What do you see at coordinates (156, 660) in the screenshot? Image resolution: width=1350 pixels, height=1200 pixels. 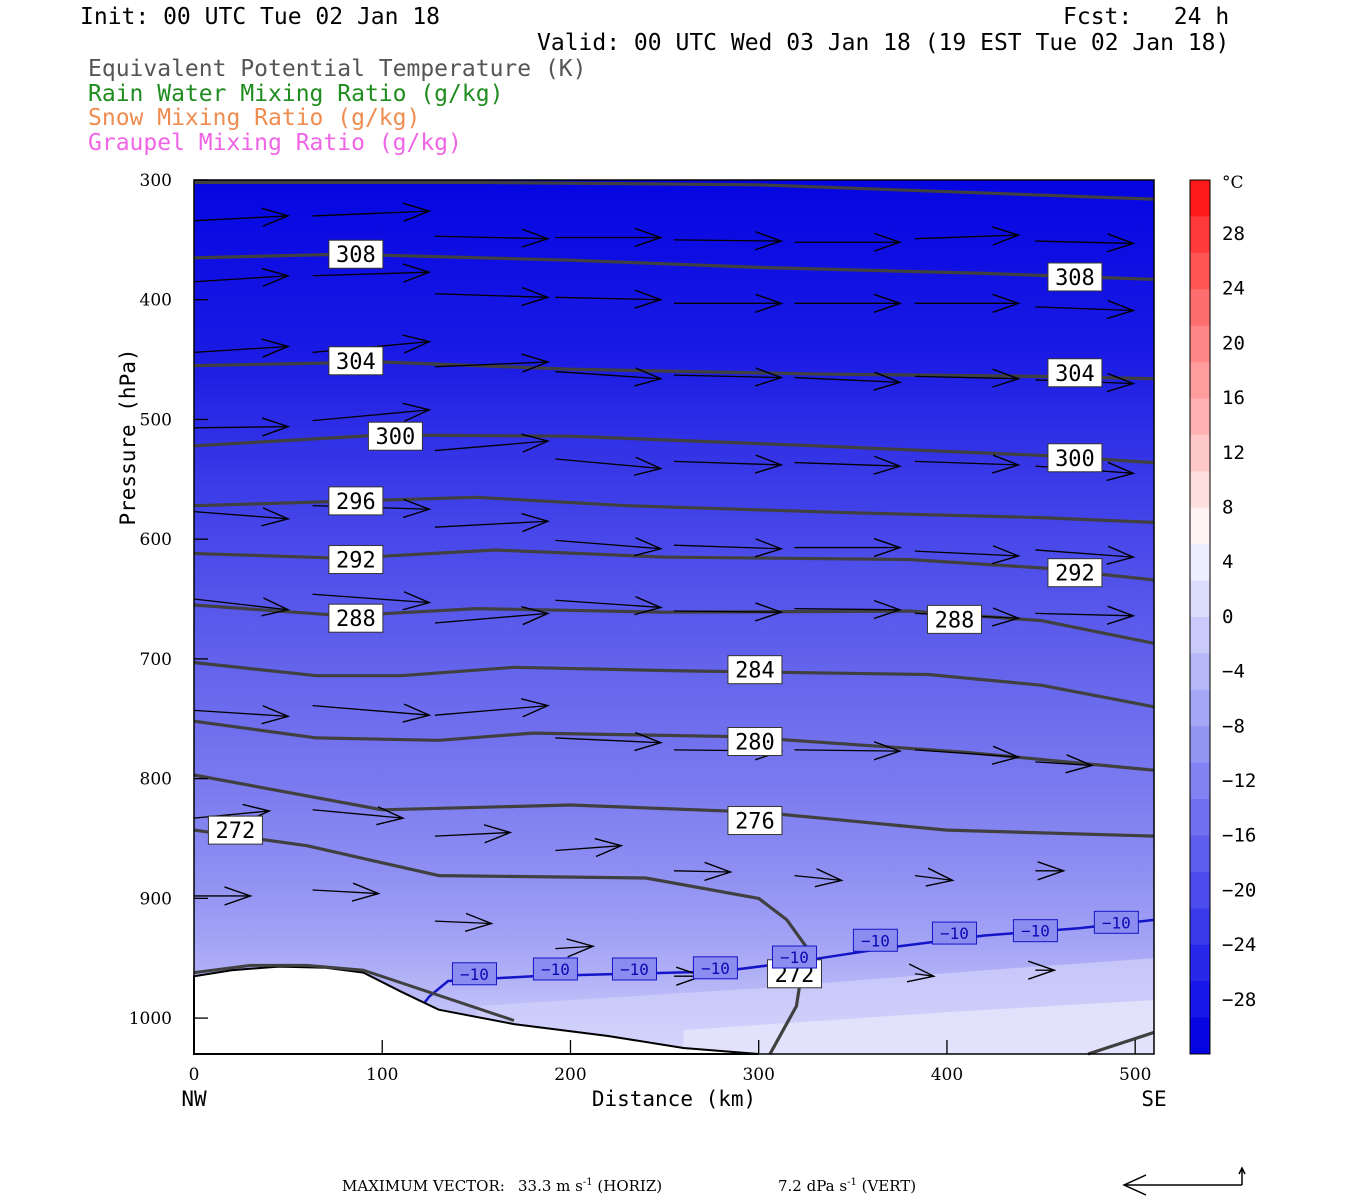 I see `y-tick-label: 700` at bounding box center [156, 660].